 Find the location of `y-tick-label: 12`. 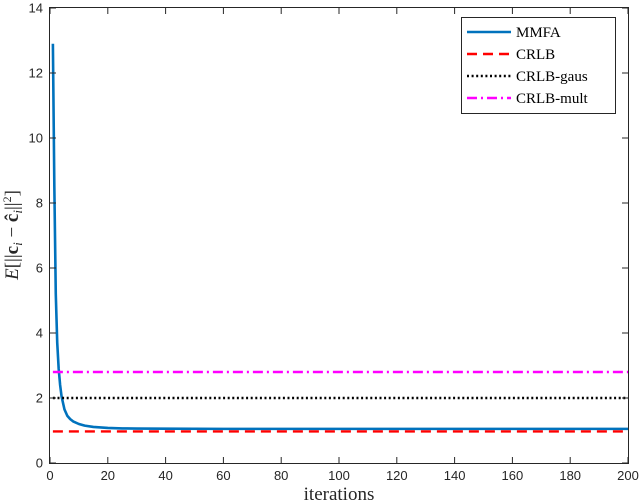

y-tick-label: 12 is located at coordinates (36, 73).